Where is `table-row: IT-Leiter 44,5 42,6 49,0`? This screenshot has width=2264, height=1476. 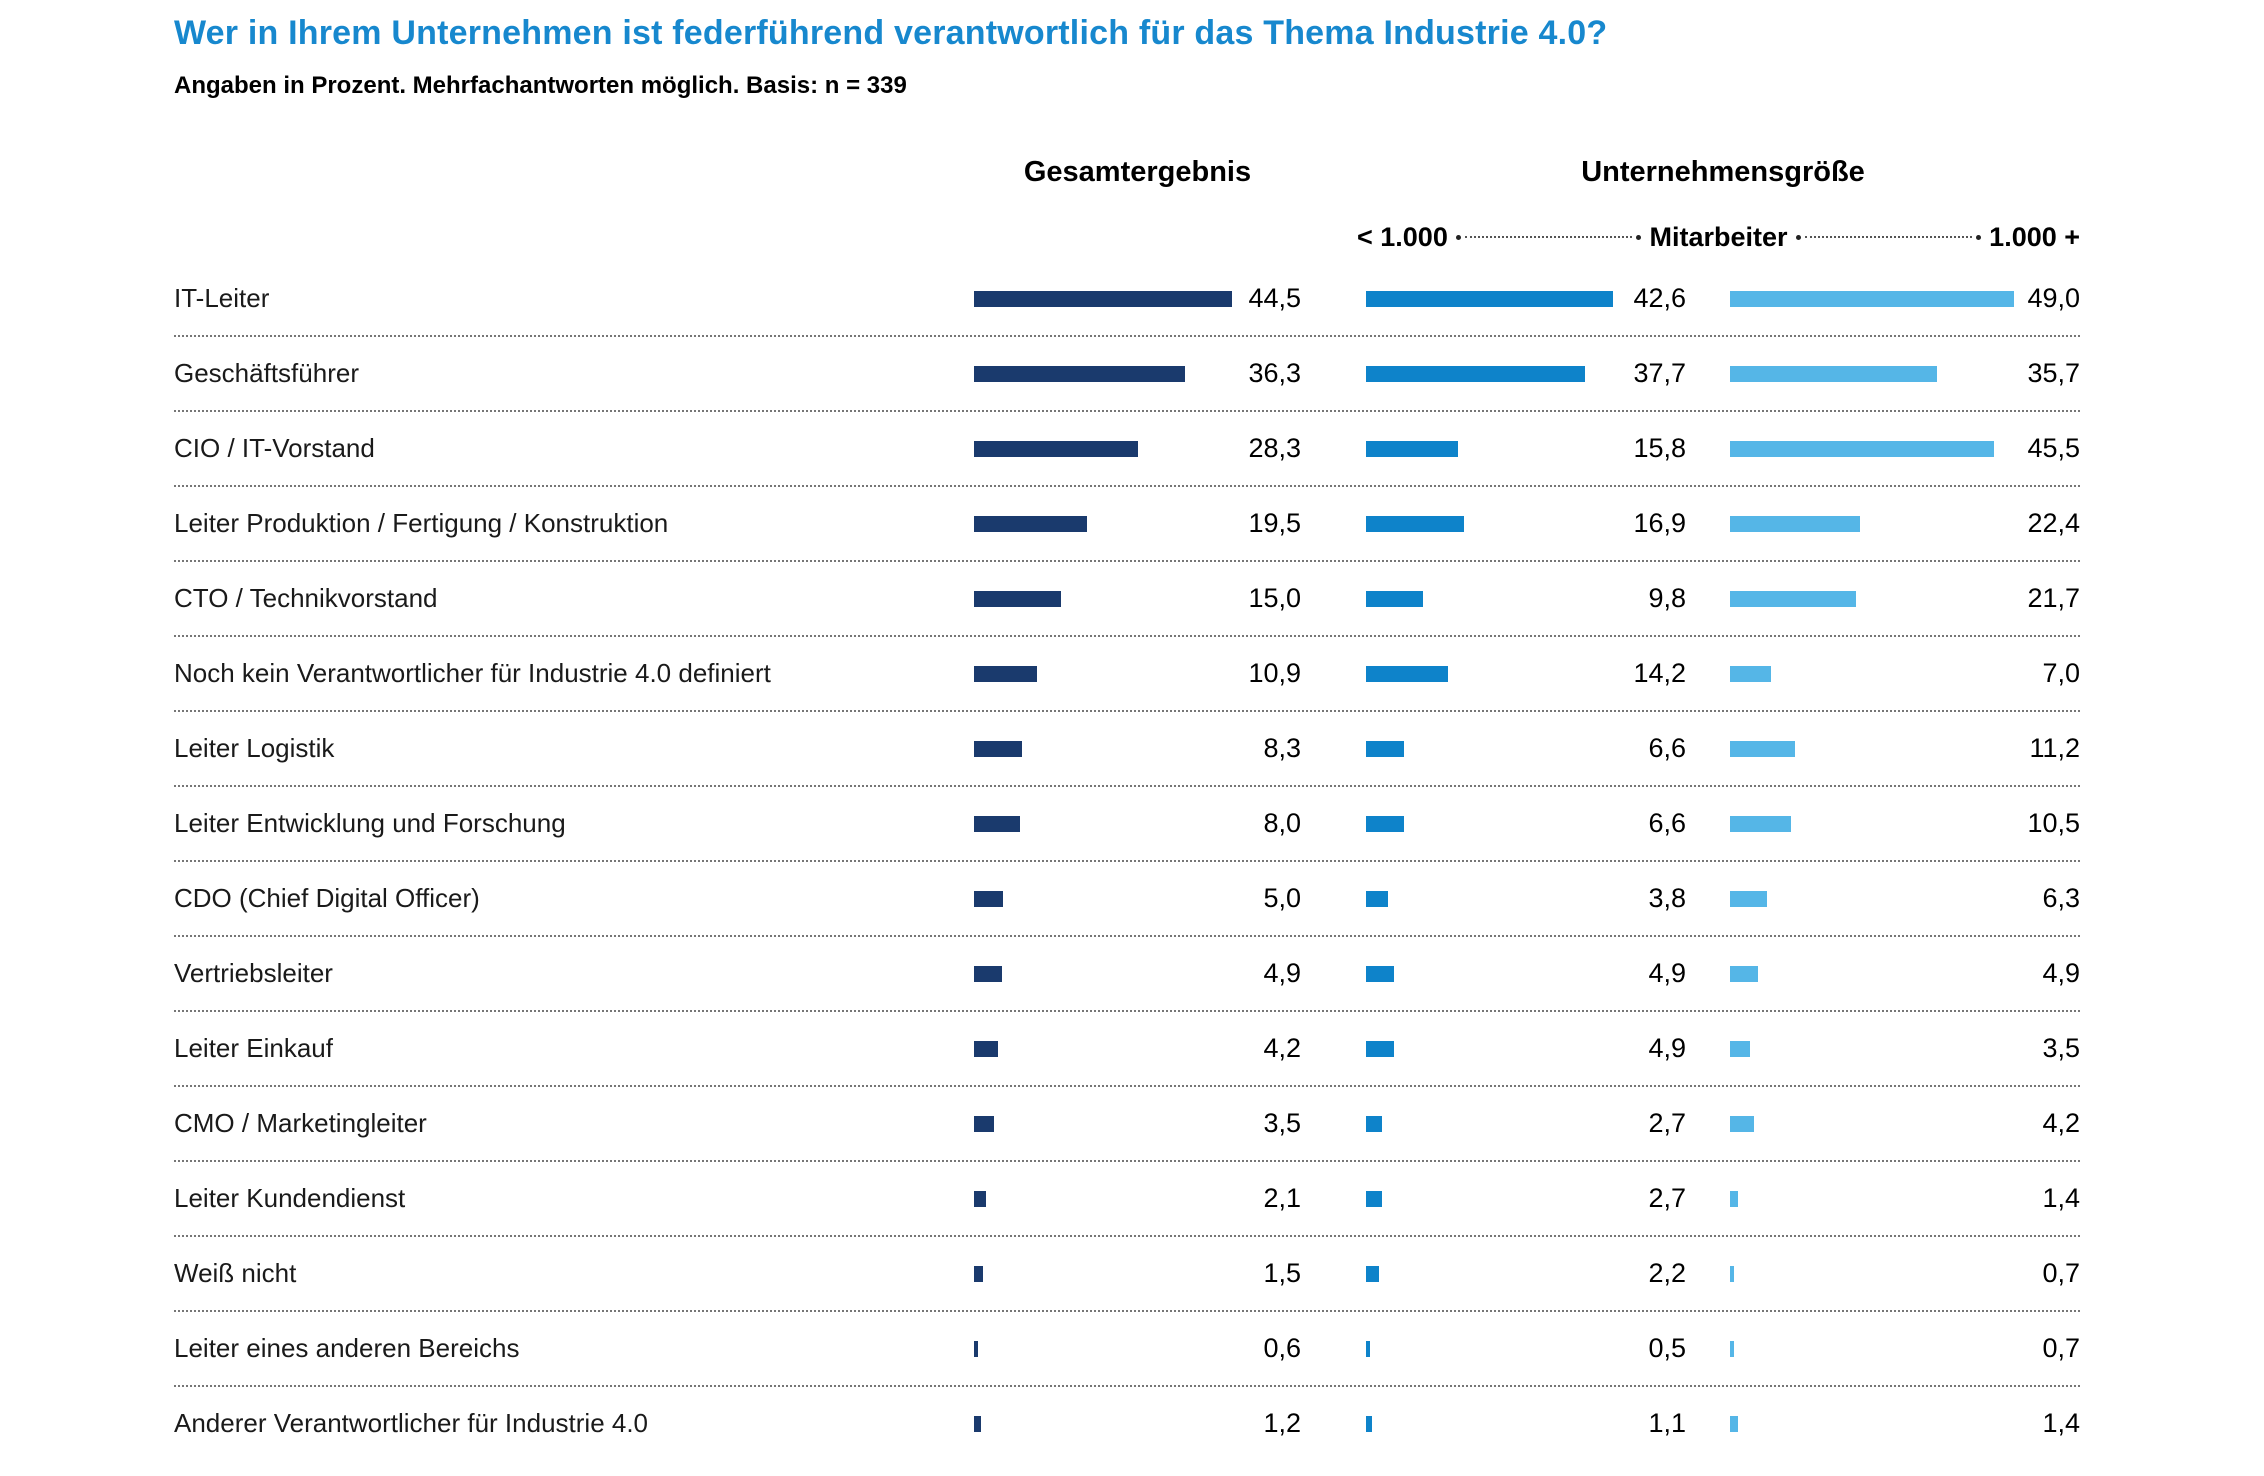 table-row: IT-Leiter 44,5 42,6 49,0 is located at coordinates (1127, 299).